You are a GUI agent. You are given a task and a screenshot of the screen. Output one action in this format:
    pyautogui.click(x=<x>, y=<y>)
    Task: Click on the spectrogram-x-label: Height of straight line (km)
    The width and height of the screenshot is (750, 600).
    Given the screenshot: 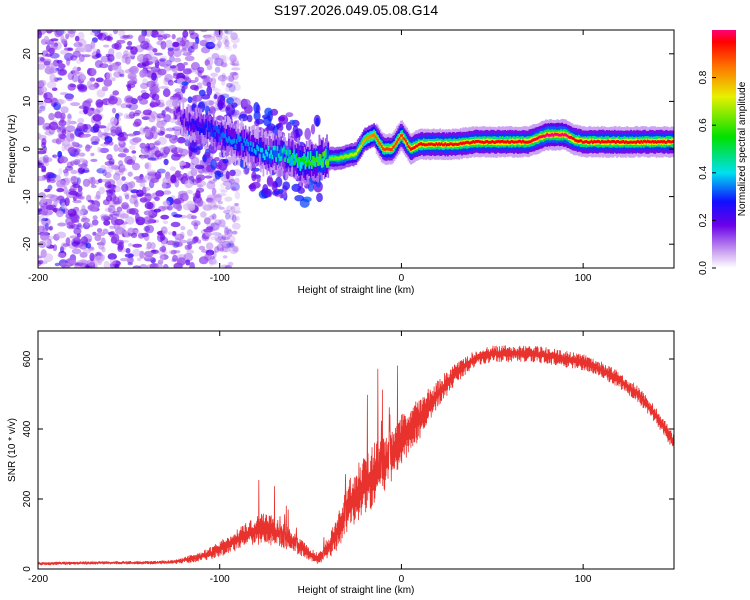 What is the action you would take?
    pyautogui.click(x=356, y=290)
    